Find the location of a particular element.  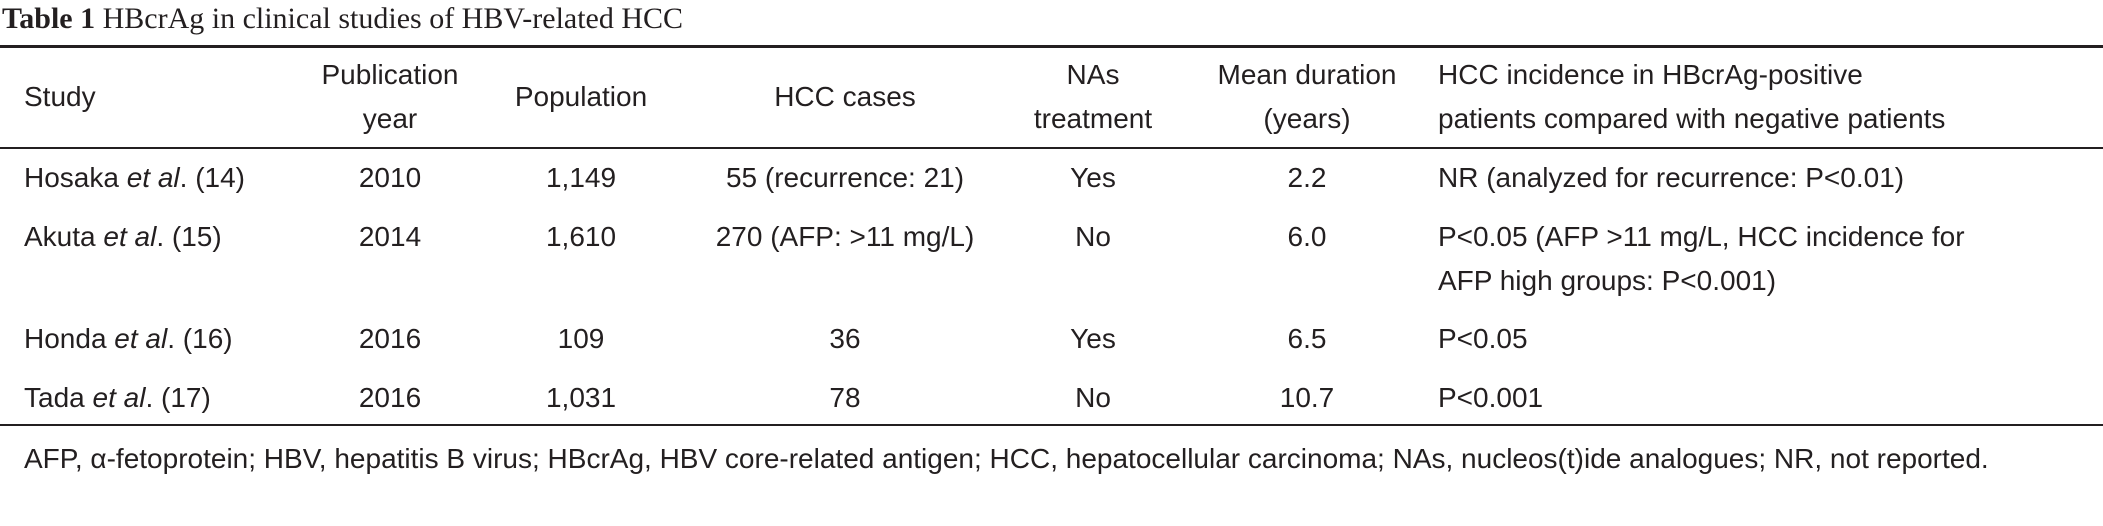

table-cell: 109 is located at coordinates (581, 338).